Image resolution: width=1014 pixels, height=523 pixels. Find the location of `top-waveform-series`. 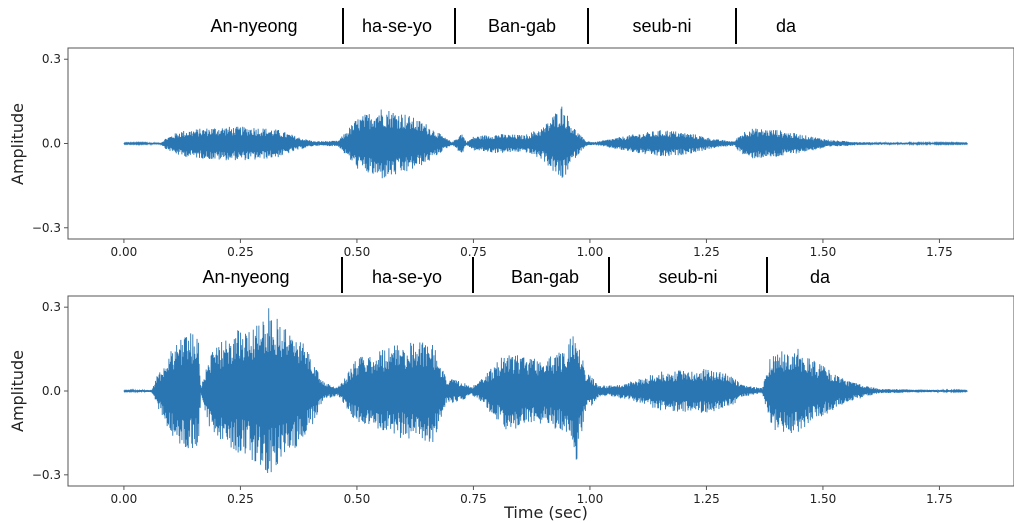

top-waveform-series is located at coordinates (545, 142).